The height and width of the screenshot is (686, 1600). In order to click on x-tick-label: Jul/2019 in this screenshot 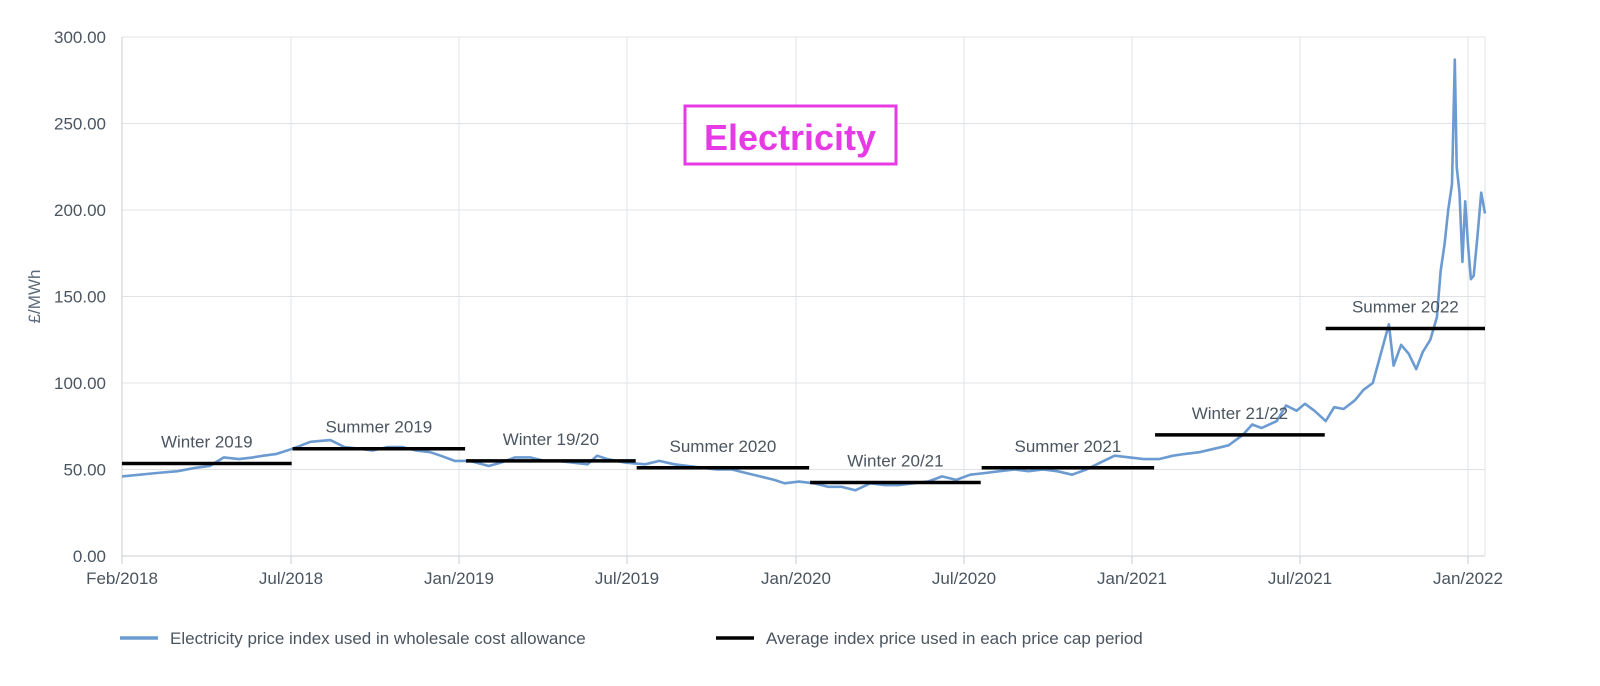, I will do `click(627, 578)`.